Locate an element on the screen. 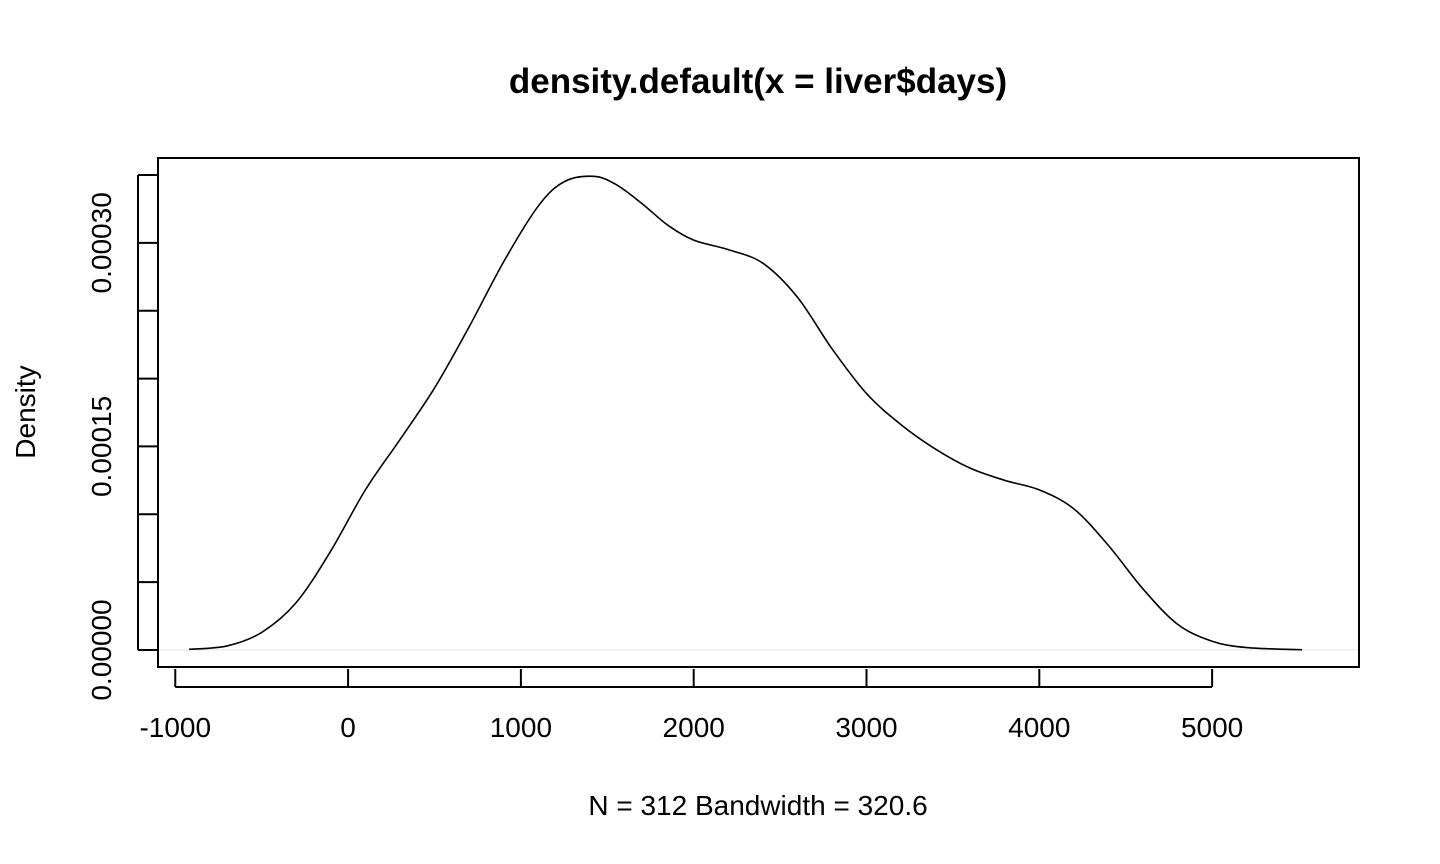 This screenshot has height=864, width=1440. x-tick-label: 3000 is located at coordinates (866, 727).